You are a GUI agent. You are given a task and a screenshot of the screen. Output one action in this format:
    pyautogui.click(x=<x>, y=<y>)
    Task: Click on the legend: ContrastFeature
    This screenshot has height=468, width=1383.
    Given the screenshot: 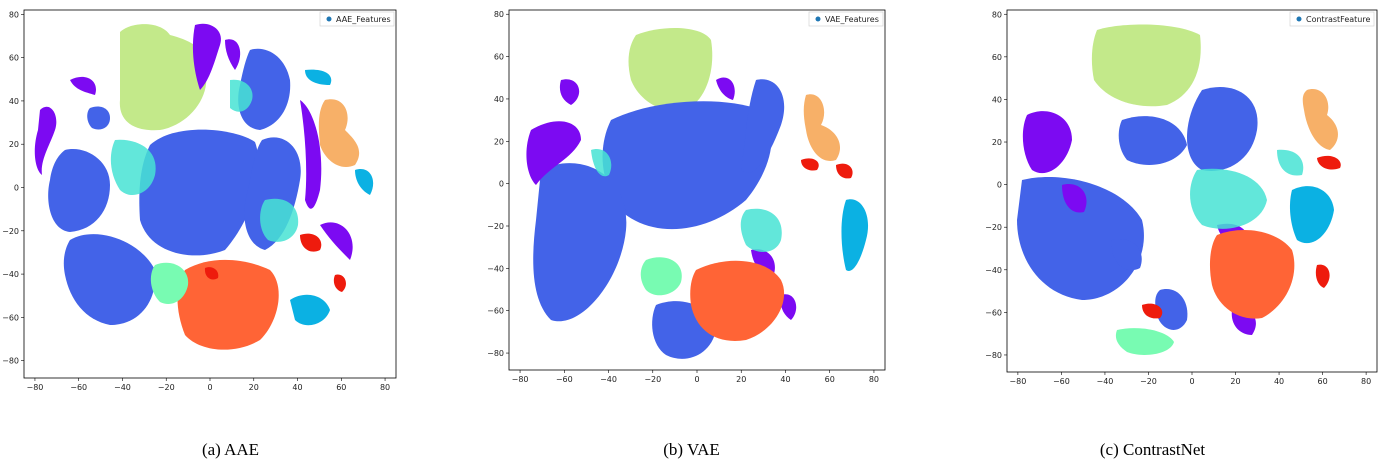 What is the action you would take?
    pyautogui.click(x=1332, y=19)
    